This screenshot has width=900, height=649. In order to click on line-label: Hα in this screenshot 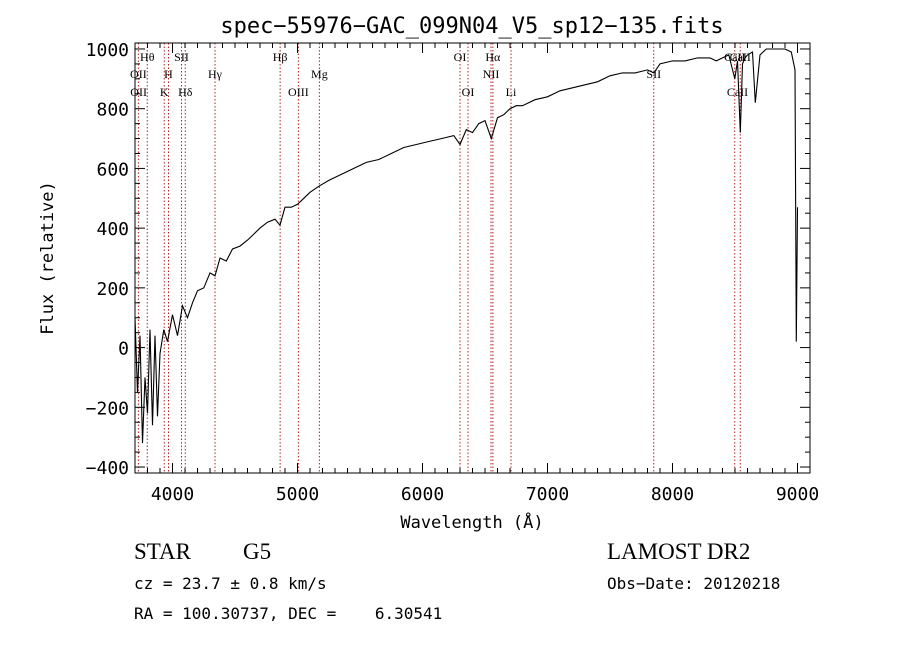, I will do `click(493, 57)`.